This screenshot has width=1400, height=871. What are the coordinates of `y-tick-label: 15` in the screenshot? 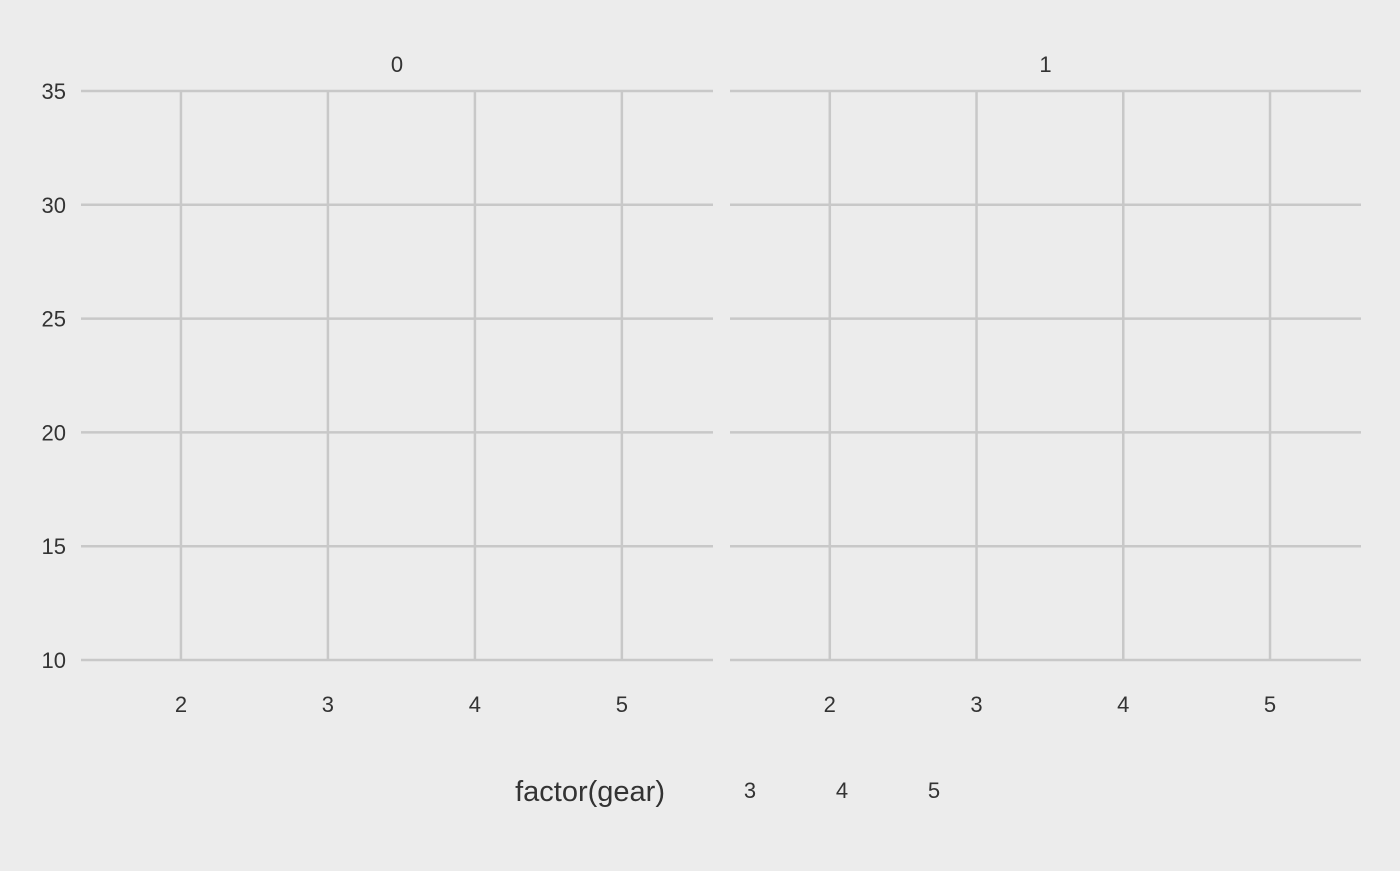 It's located at (54, 546).